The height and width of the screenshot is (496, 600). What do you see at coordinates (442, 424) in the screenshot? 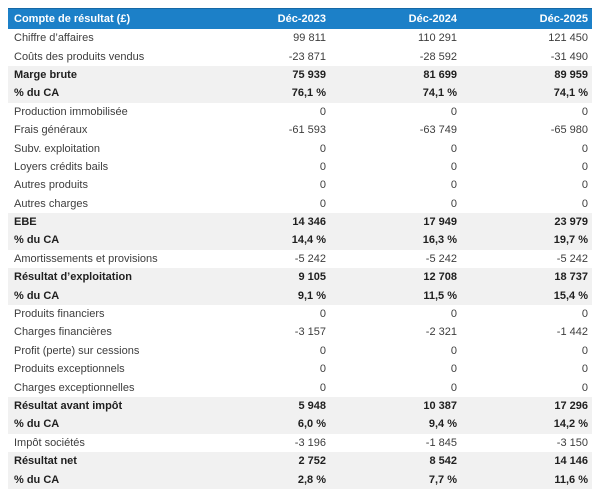
I see `value-dec-2024: 9,4 %` at bounding box center [442, 424].